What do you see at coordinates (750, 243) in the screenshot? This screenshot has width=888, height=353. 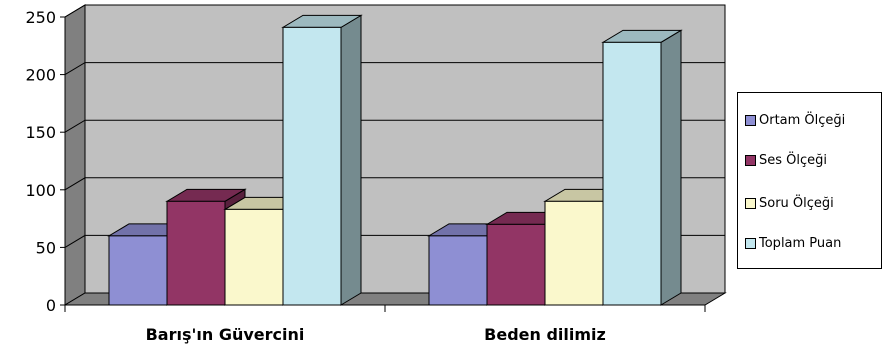 I see `legend-swatch-toplam` at bounding box center [750, 243].